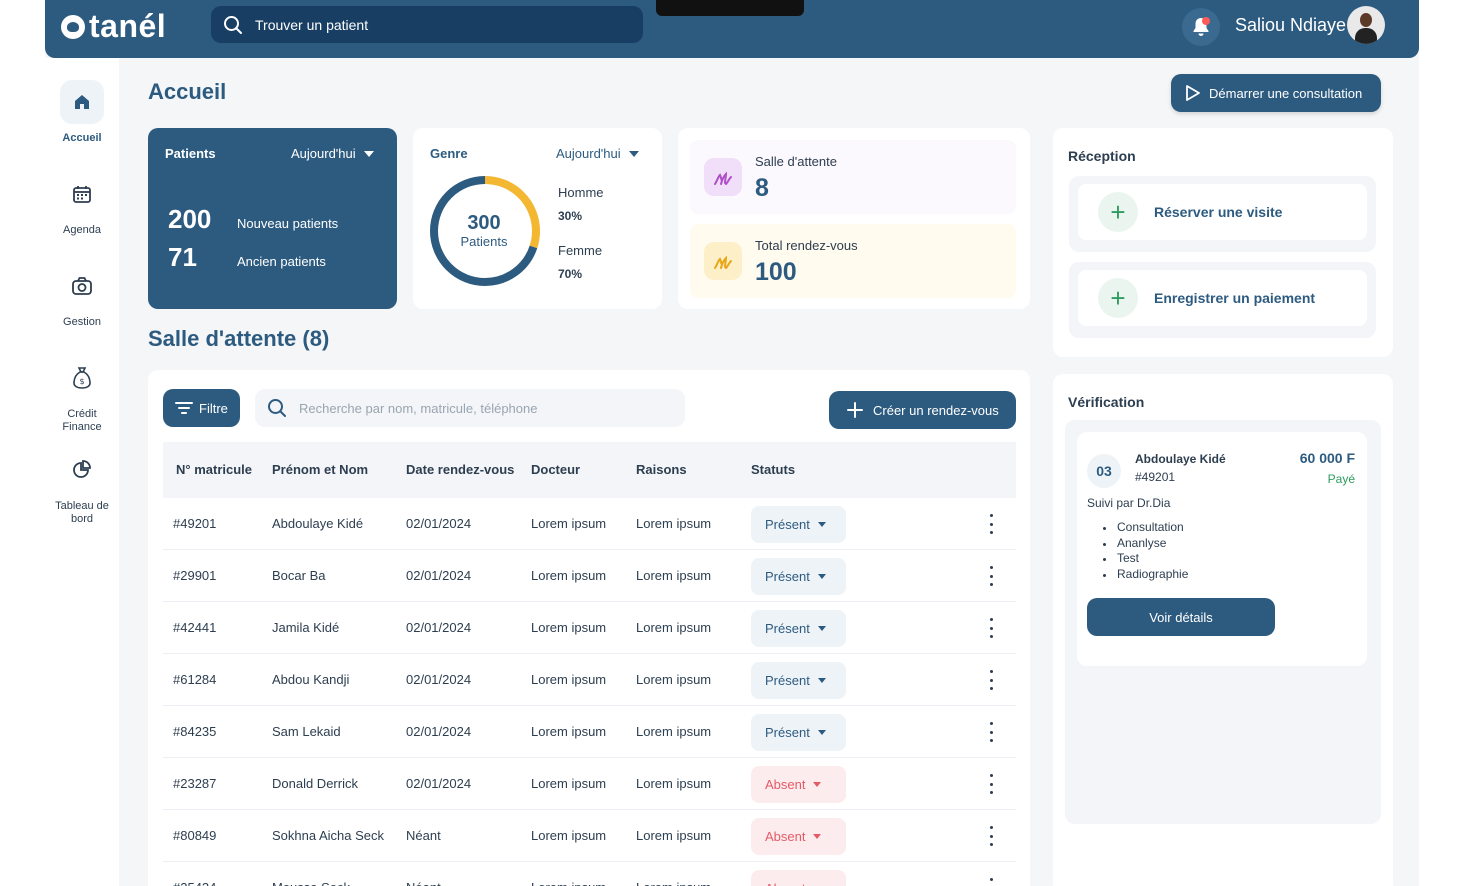  I want to click on sidebar-item-credit-finance: $ Crédit Finance, so click(82, 395).